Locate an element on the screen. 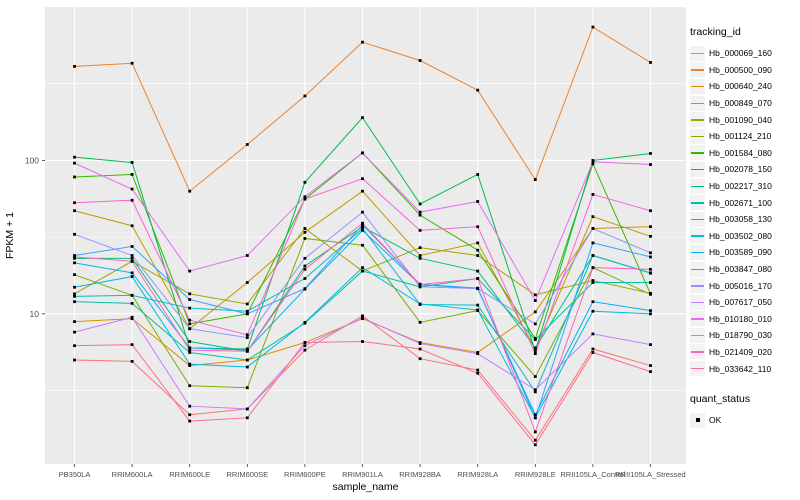  legend-item-label: Hb_001090_040 is located at coordinates (740, 119).